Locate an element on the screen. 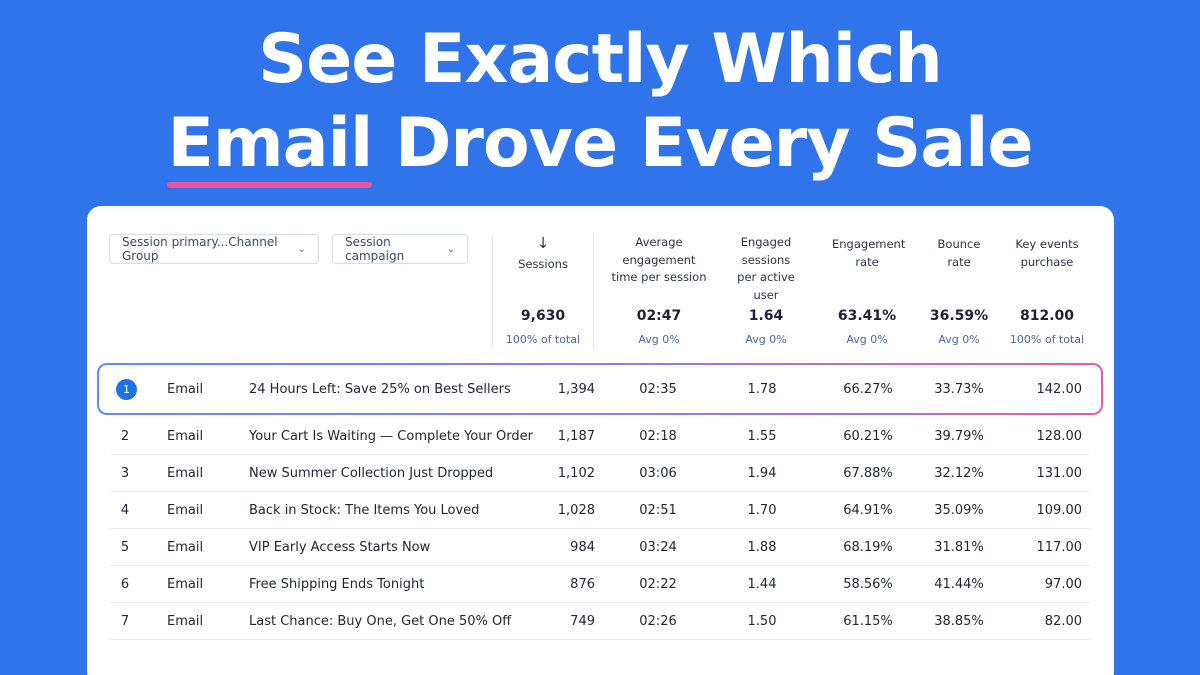 The image size is (1200, 675). avg-engagement-time-cell: 02:35 is located at coordinates (658, 389).